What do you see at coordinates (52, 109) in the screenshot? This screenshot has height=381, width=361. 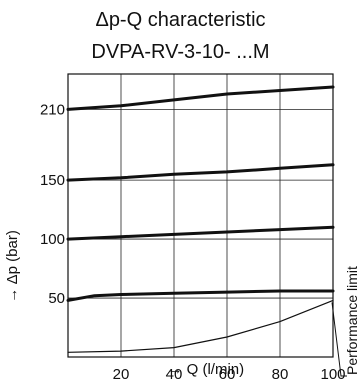 I see `y-tick-label: 210` at bounding box center [52, 109].